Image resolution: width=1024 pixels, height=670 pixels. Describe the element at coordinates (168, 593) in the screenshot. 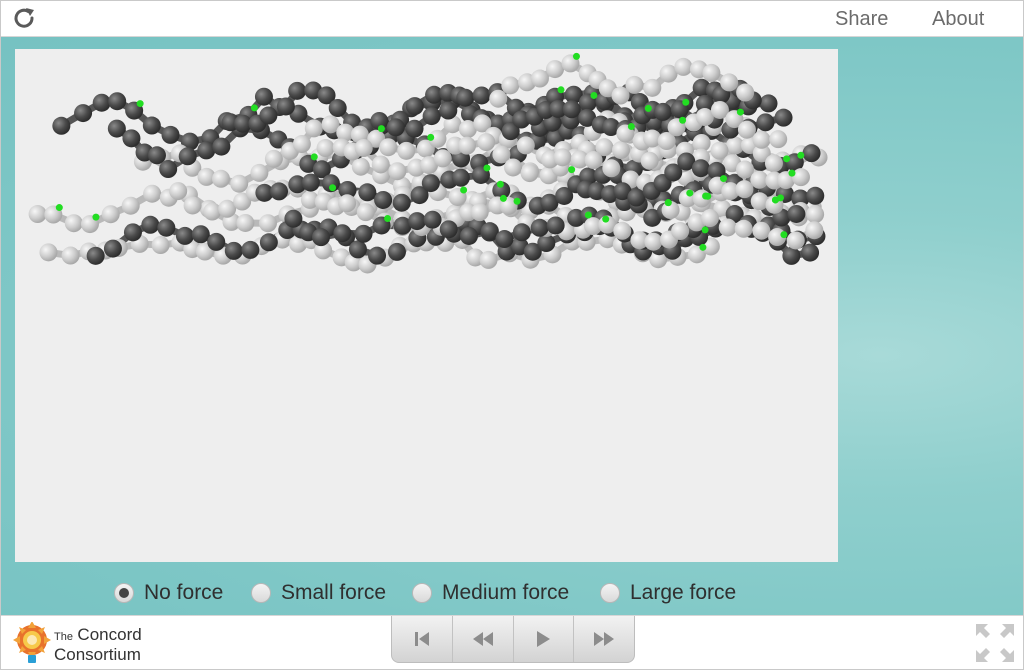

I see `radio-no-force: No force` at that location.